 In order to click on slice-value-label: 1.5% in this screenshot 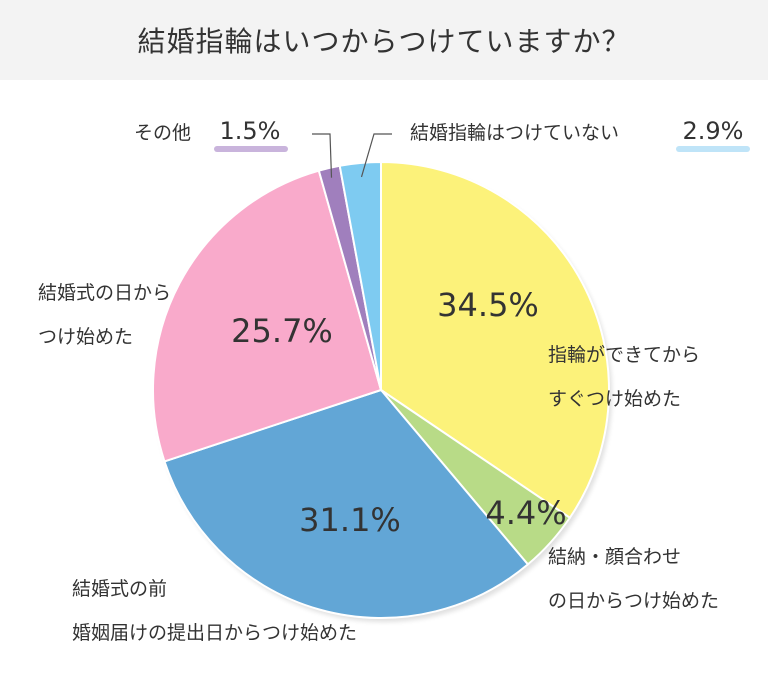, I will do `click(250, 131)`.